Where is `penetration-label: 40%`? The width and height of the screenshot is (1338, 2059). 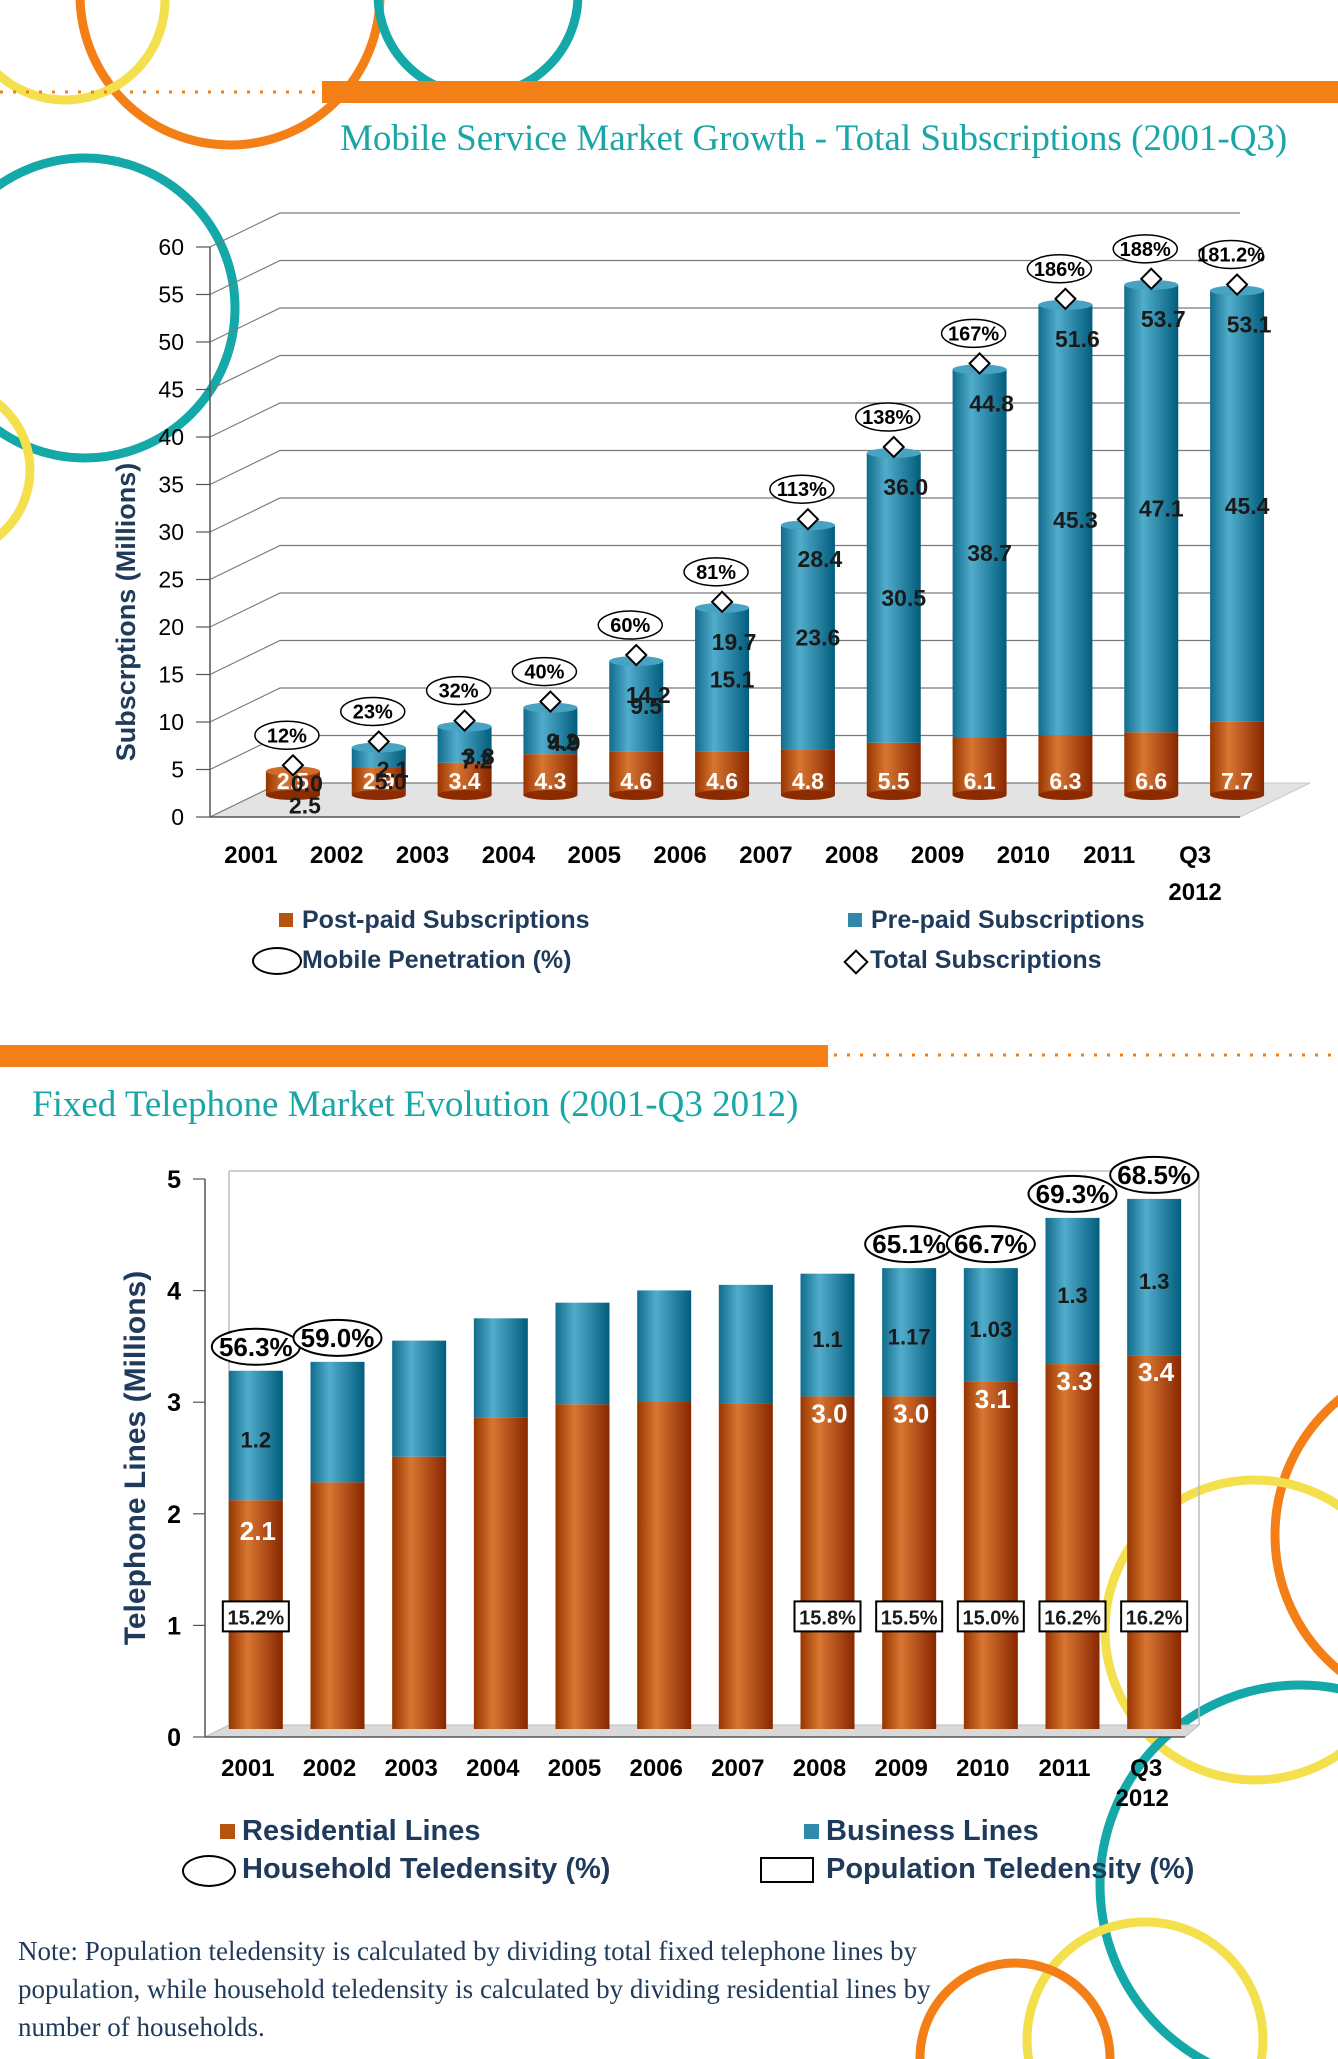
penetration-label: 40% is located at coordinates (544, 673).